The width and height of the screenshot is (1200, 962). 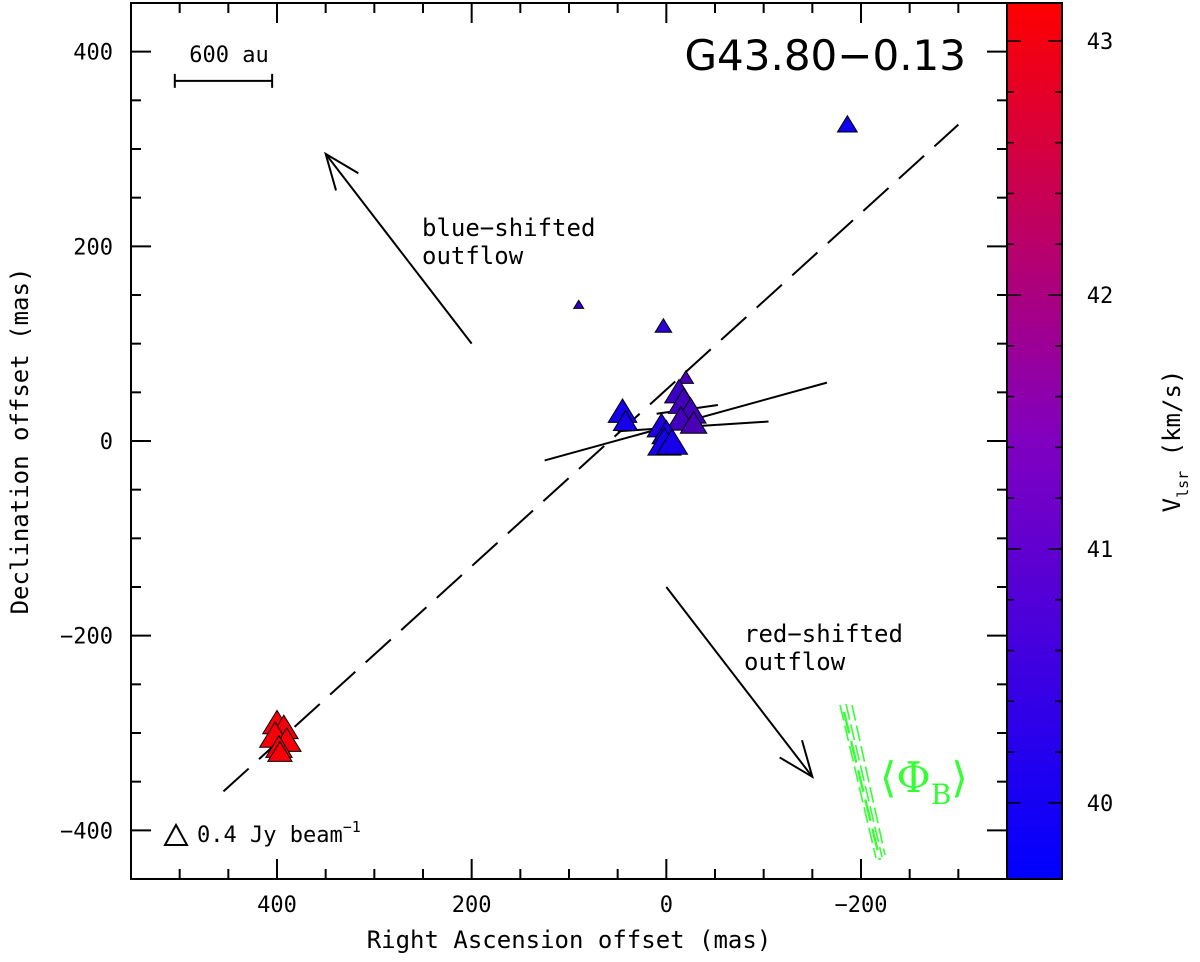 What do you see at coordinates (106, 442) in the screenshot?
I see `y-tick-label: 0` at bounding box center [106, 442].